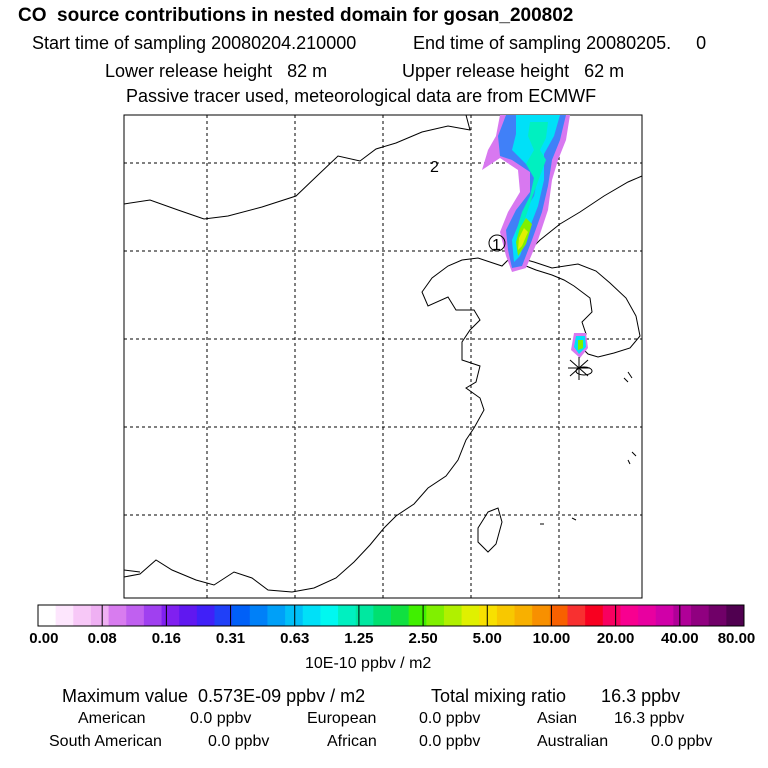 The image size is (768, 768). Describe the element at coordinates (194, 43) in the screenshot. I see `start-time-label: Start time of sampling 20080204.210000` at that location.